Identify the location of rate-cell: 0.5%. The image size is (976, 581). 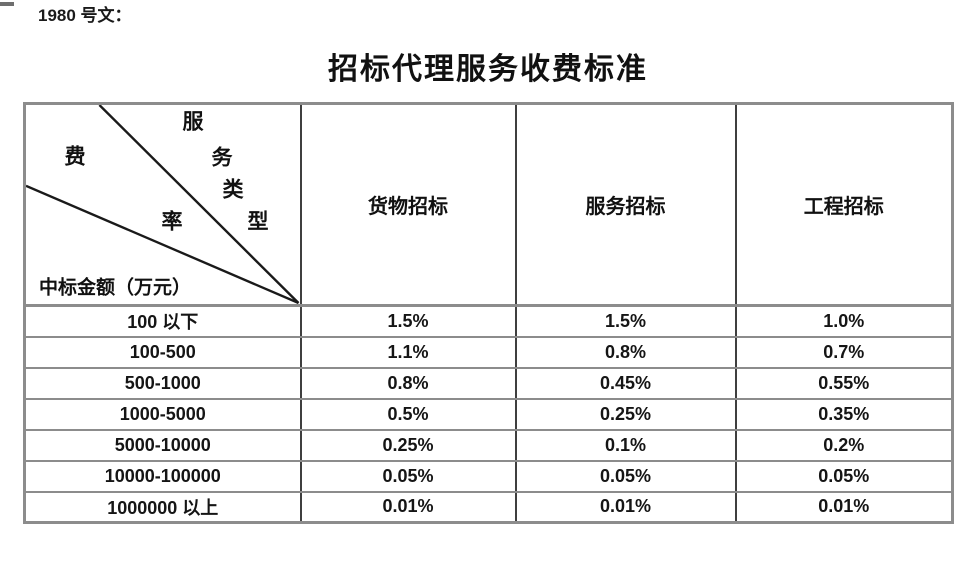
(408, 414).